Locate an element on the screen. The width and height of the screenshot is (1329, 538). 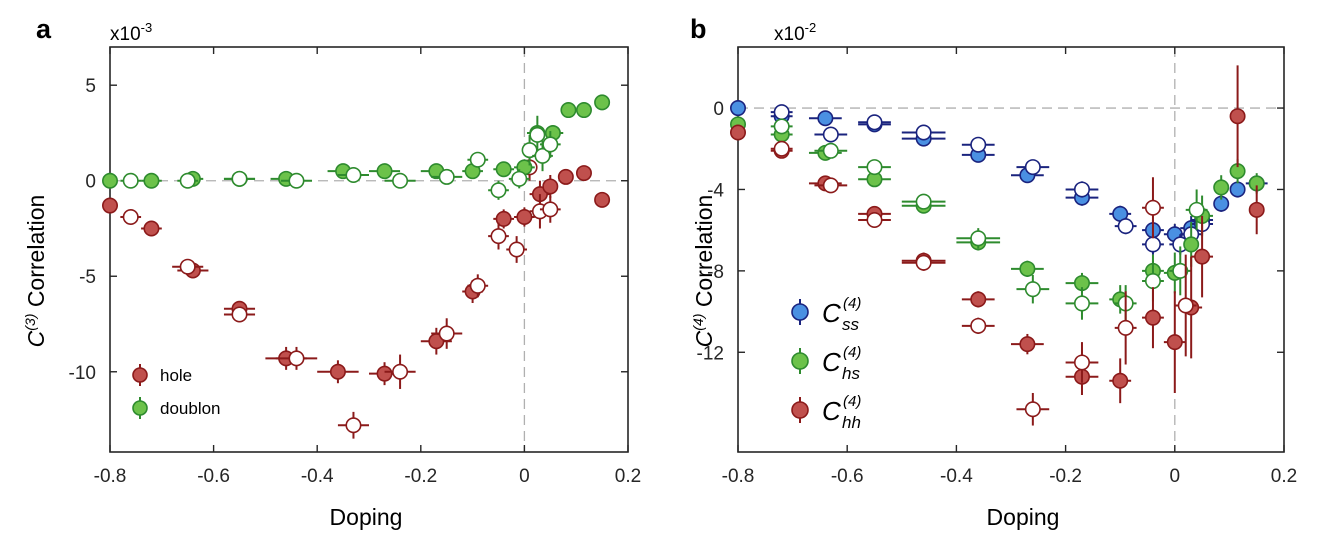
y-axis-label-b-suffix: Correlation is located at coordinates (704, 254).